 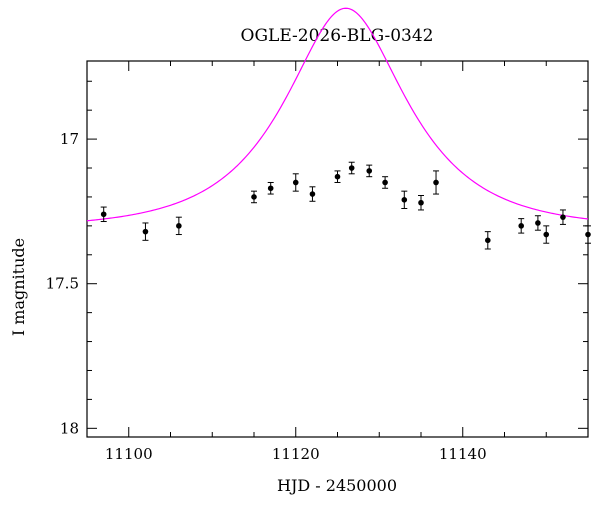 I want to click on y-tick-label: 17.5, so click(x=62, y=284).